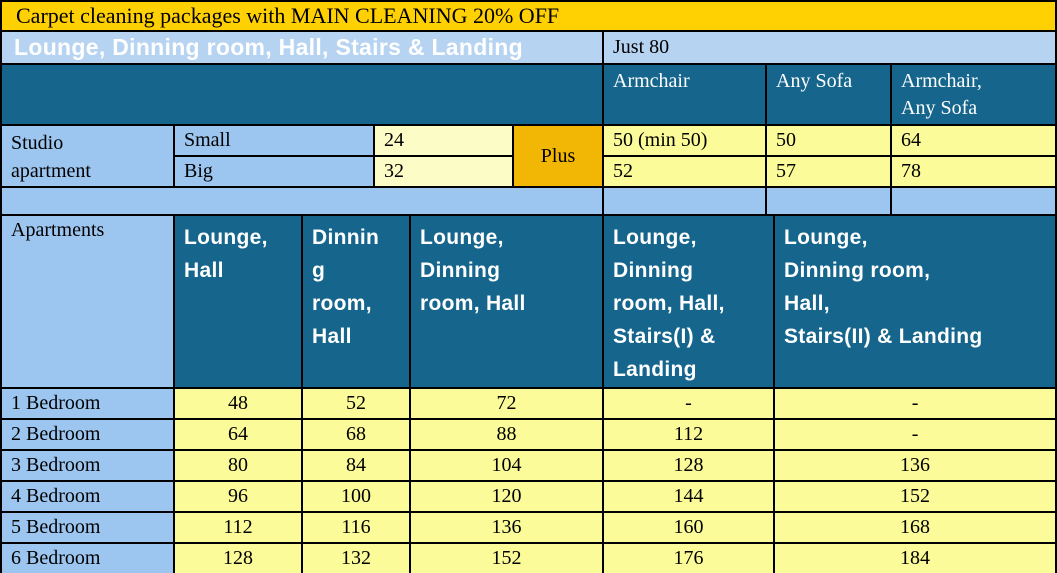 Image resolution: width=1057 pixels, height=573 pixels. I want to click on spacer-row, so click(528, 201).